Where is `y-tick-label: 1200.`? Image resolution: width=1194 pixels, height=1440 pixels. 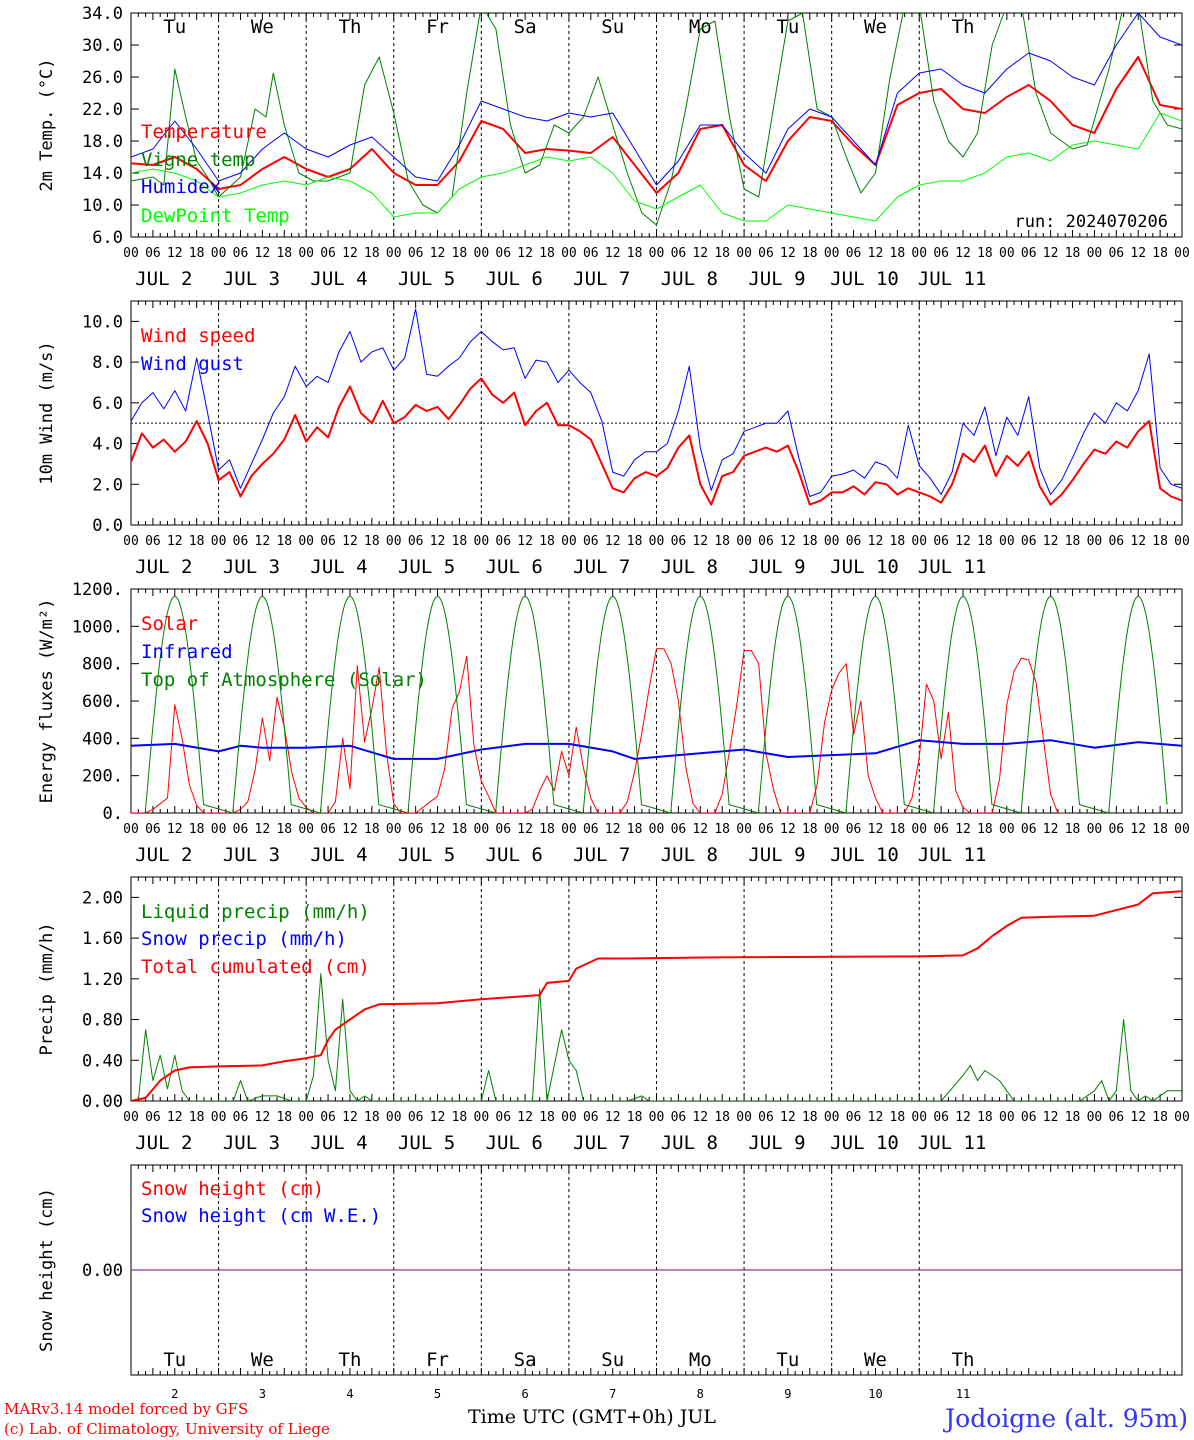
y-tick-label: 1200. is located at coordinates (97, 590).